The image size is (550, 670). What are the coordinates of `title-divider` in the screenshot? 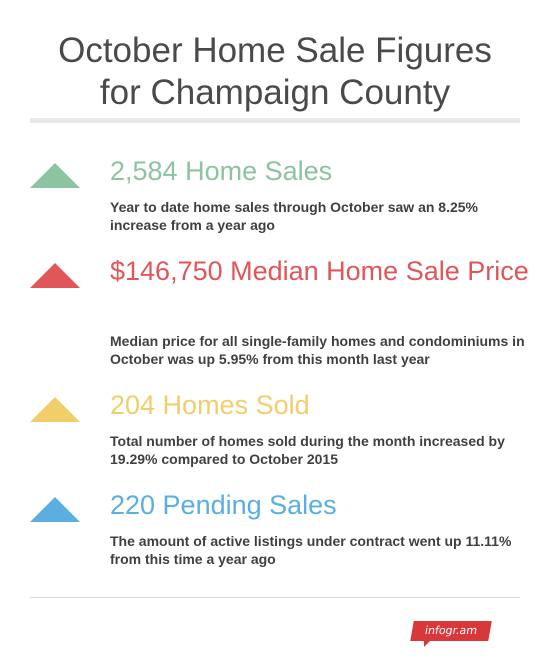 It's located at (275, 120).